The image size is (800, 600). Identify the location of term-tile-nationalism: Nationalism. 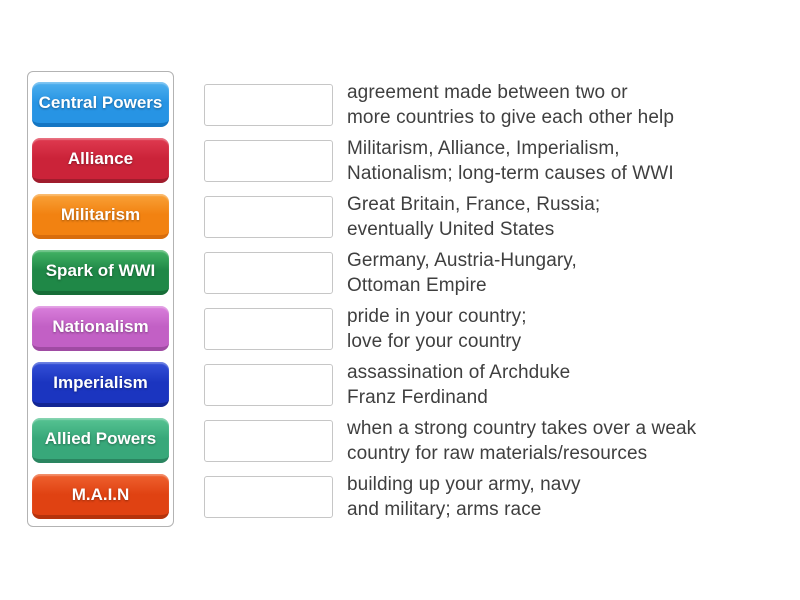
(100, 328).